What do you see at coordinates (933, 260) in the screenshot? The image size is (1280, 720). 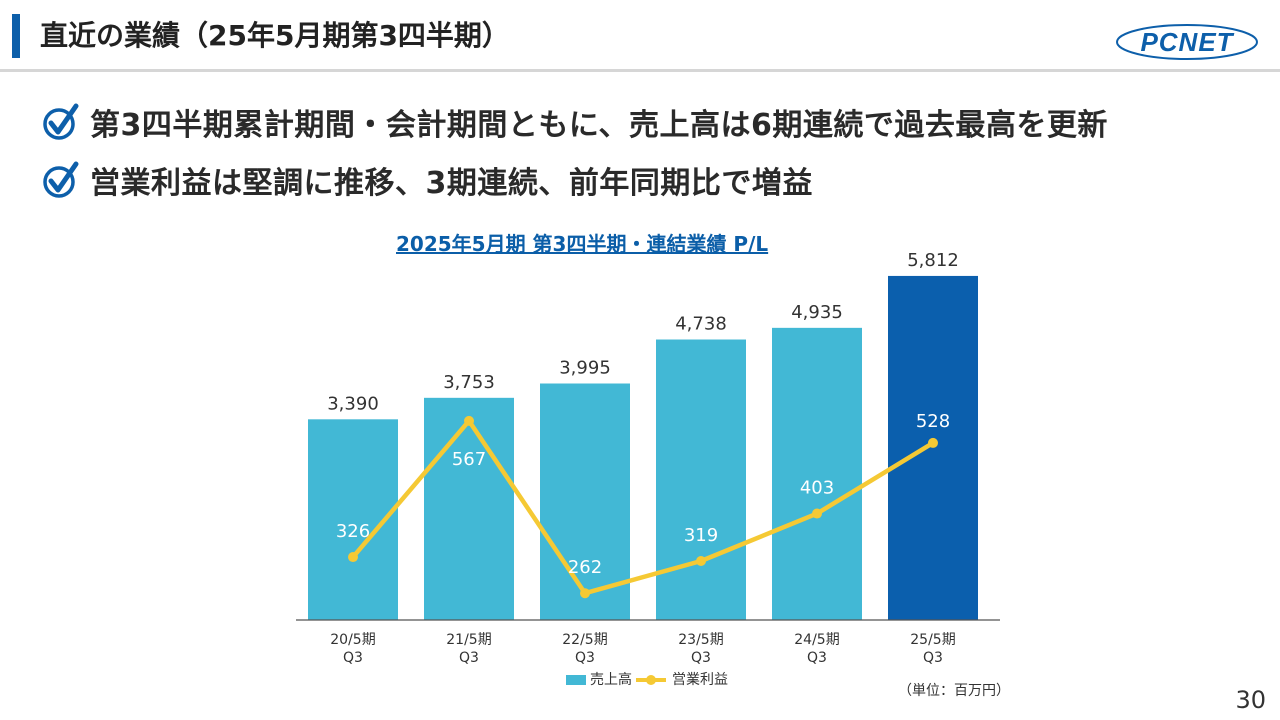 I see `bar-value-label: 5,812` at bounding box center [933, 260].